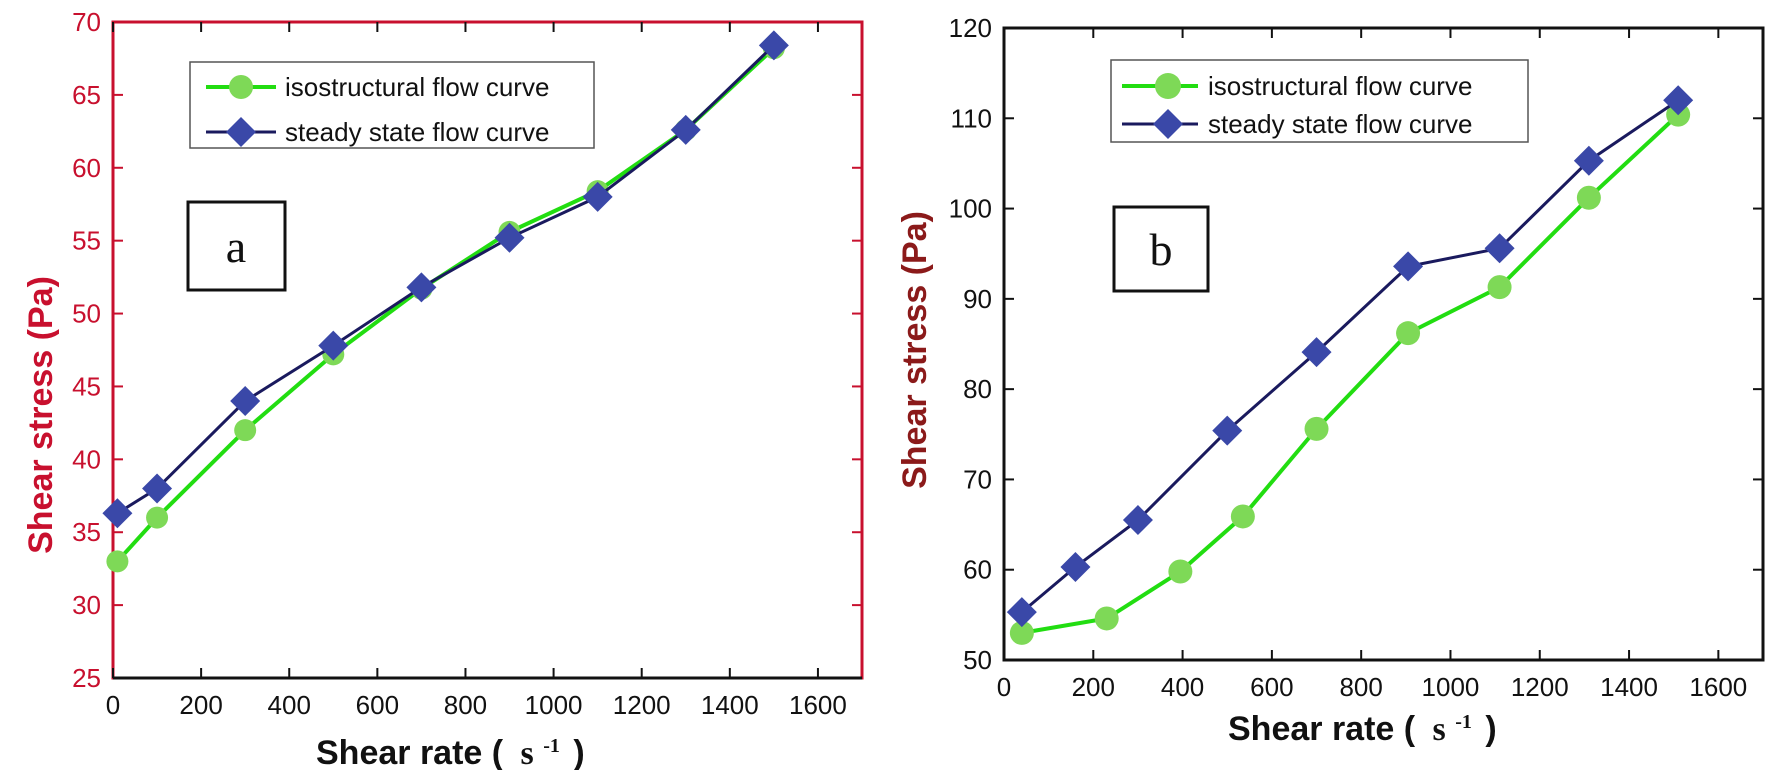 The width and height of the screenshot is (1776, 770). What do you see at coordinates (241, 87) in the screenshot?
I see `legend-swatch-iso-marker-a` at bounding box center [241, 87].